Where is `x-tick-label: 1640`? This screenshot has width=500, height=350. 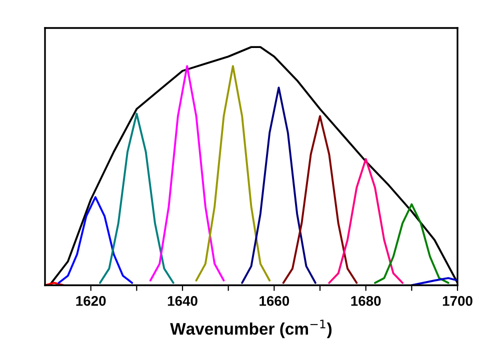
x-tick-label: 1640 is located at coordinates (183, 301).